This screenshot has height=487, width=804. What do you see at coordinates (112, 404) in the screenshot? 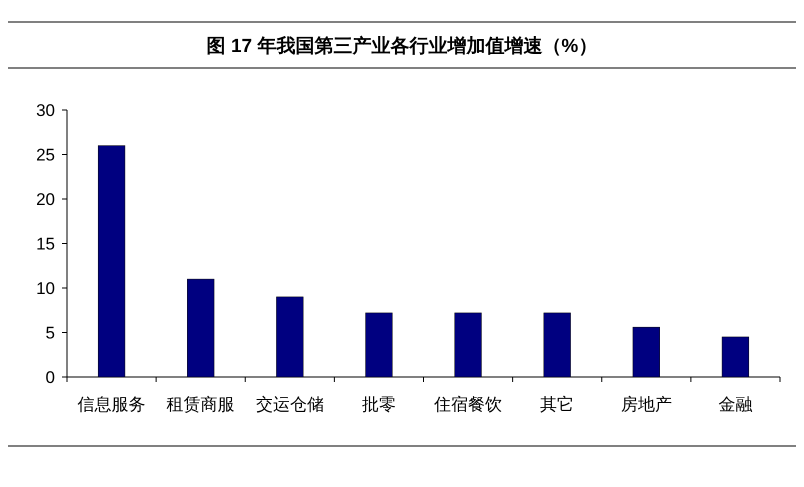
I see `x-tick-label: 信息服务` at bounding box center [112, 404].